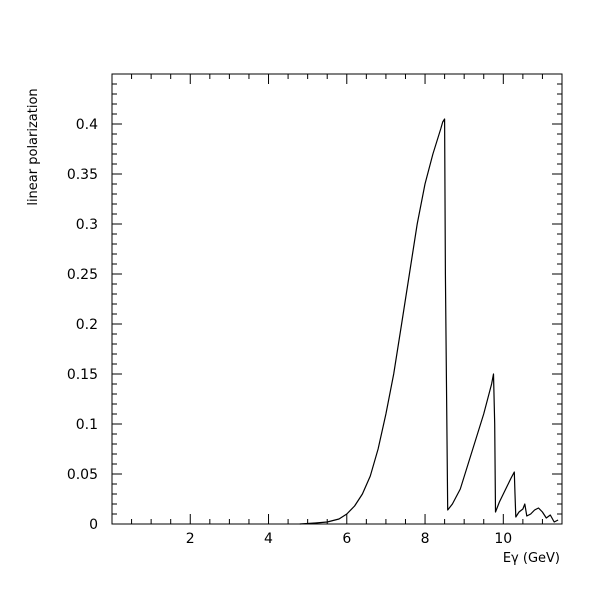 The height and width of the screenshot is (600, 600). I want to click on y-tick-label: 0.25, so click(82, 275).